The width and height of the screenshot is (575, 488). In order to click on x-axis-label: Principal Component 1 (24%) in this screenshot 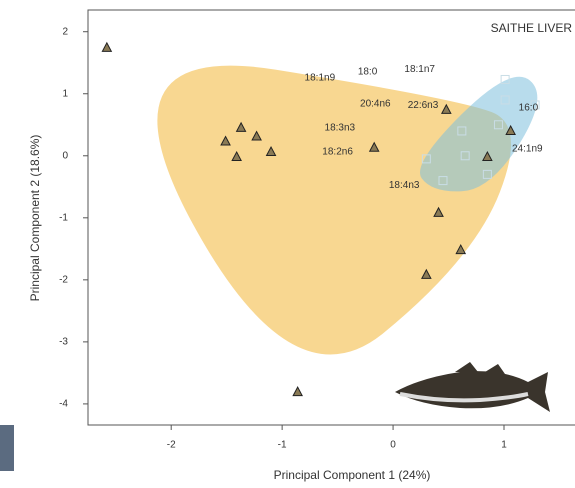, I will do `click(352, 475)`.